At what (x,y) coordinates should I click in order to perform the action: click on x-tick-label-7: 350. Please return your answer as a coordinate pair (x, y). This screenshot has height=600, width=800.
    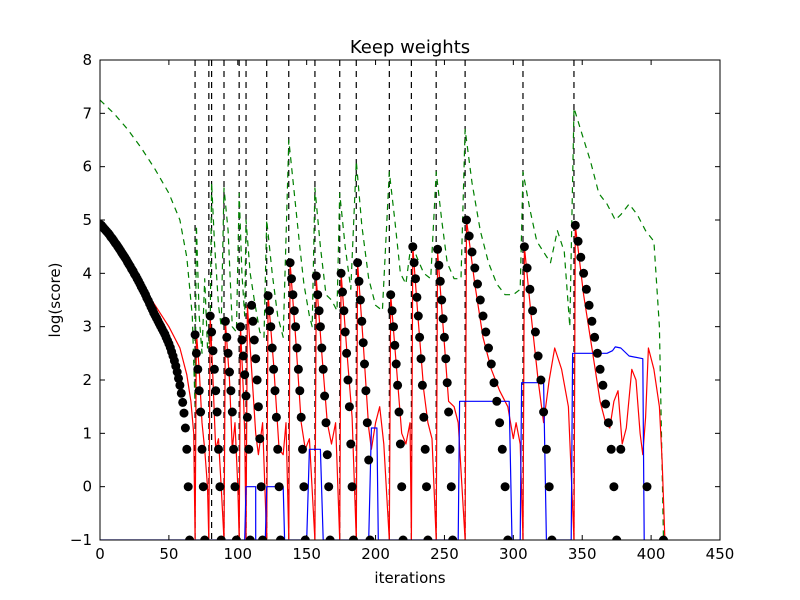
    Looking at the image, I should click on (582, 554).